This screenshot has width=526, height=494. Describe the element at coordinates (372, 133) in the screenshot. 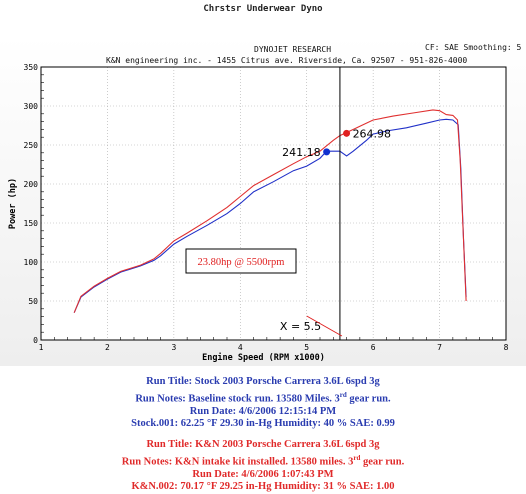

I see `marker-label-kn: 264.98` at that location.